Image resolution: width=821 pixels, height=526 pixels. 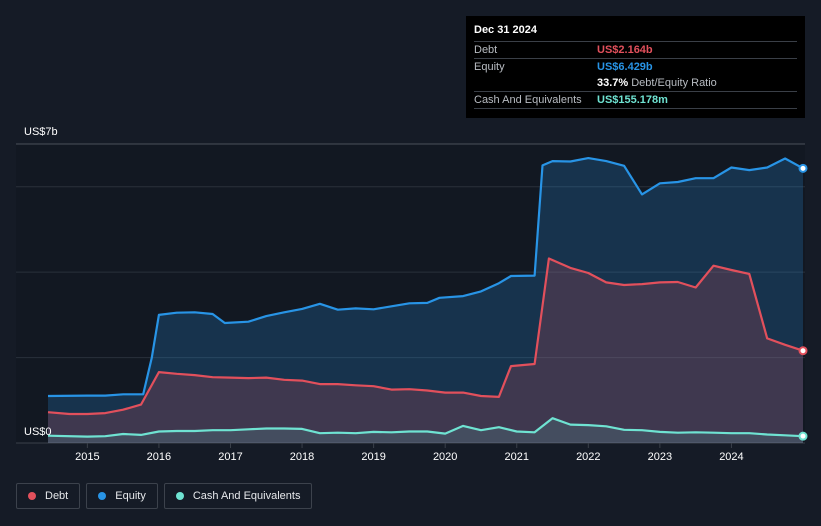 I want to click on debt-dot-icon, so click(x=32, y=496).